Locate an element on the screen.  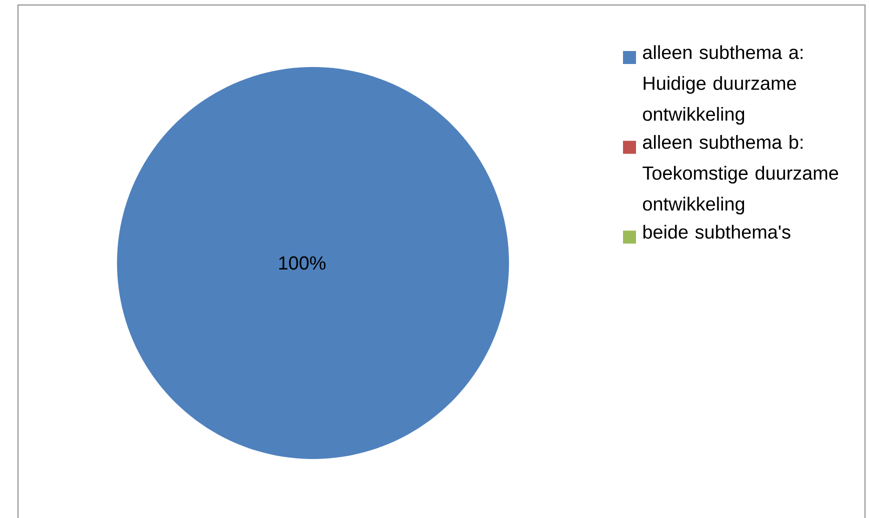
data-label: 100% is located at coordinates (302, 263).